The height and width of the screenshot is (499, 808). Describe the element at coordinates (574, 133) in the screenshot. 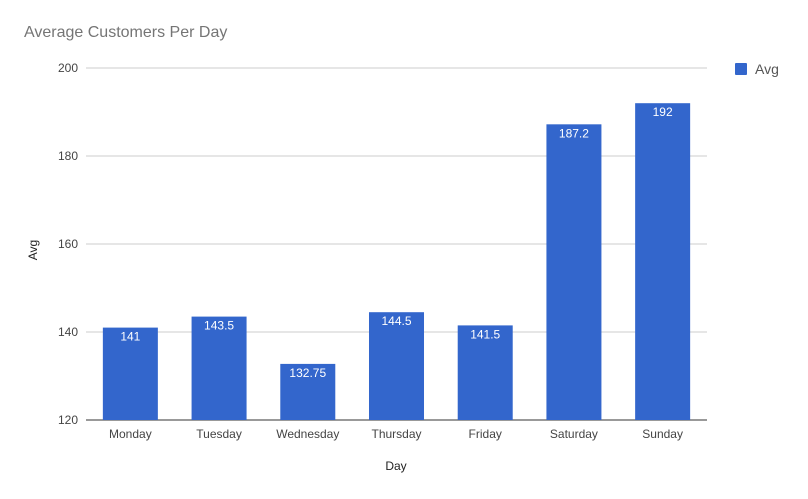

I see `data-label: 187.2` at that location.